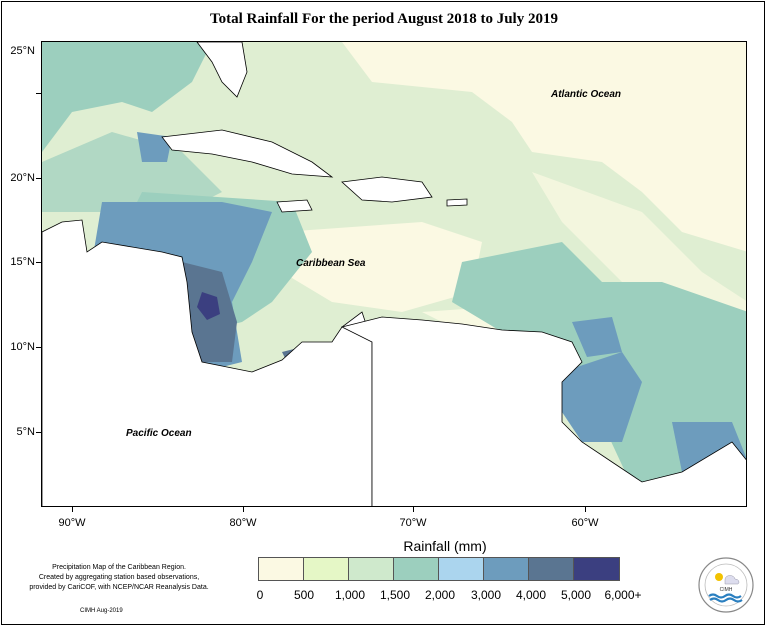  What do you see at coordinates (585, 523) in the screenshot?
I see `lon-label-60w: 60°W` at bounding box center [585, 523].